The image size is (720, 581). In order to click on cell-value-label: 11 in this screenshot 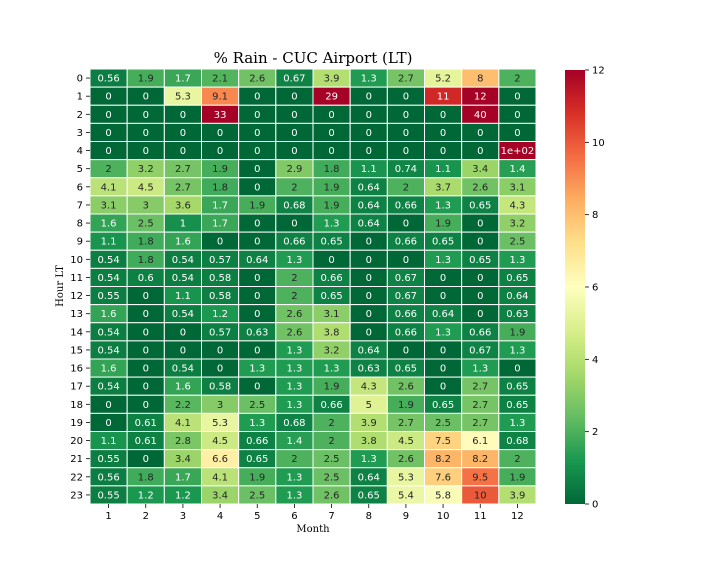, I will do `click(443, 97)`.